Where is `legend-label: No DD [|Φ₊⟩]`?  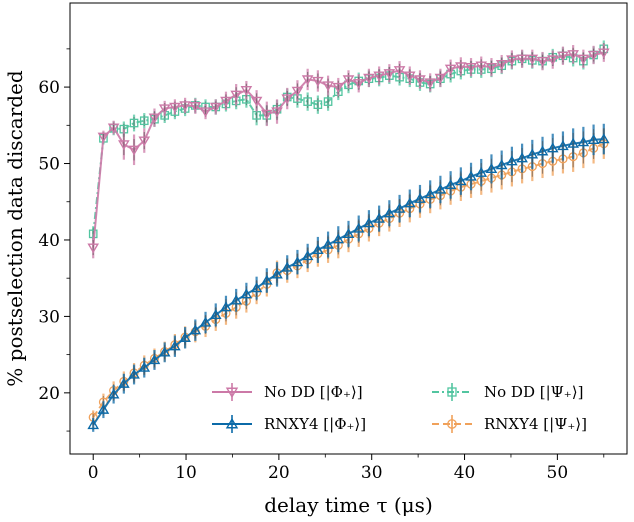
legend-label: No DD [|Φ₊⟩] is located at coordinates (313, 392).